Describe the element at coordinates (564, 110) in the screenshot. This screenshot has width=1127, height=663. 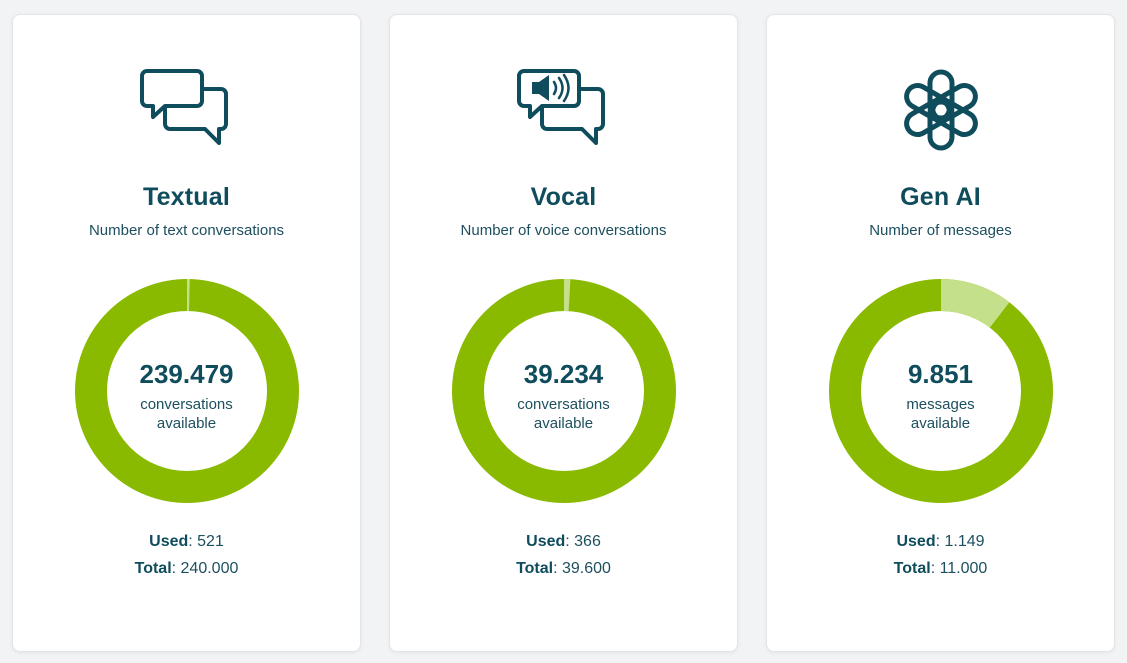
I see `voice-chat-bubbles-icon` at that location.